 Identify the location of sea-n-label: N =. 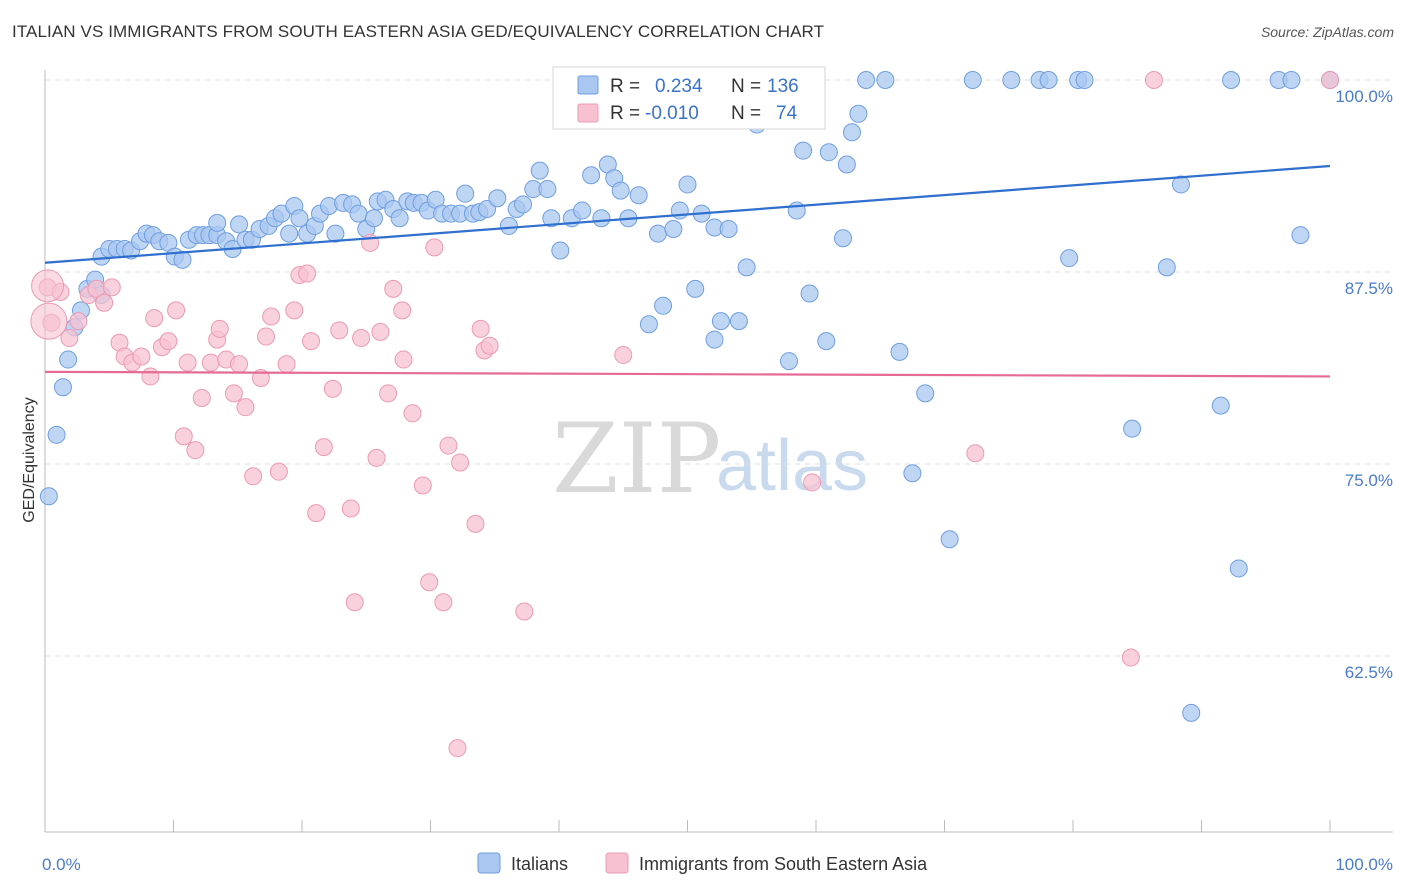
(746, 113).